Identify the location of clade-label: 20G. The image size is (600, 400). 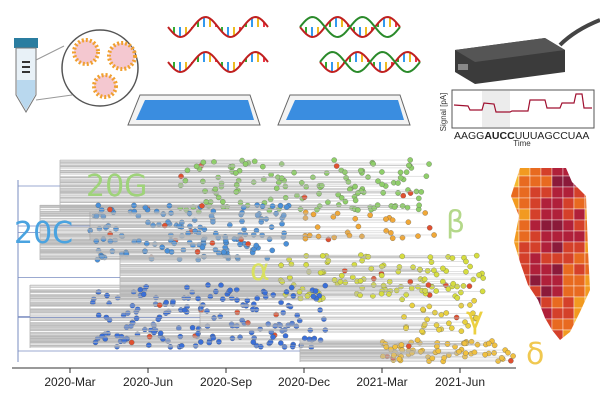
(116, 186).